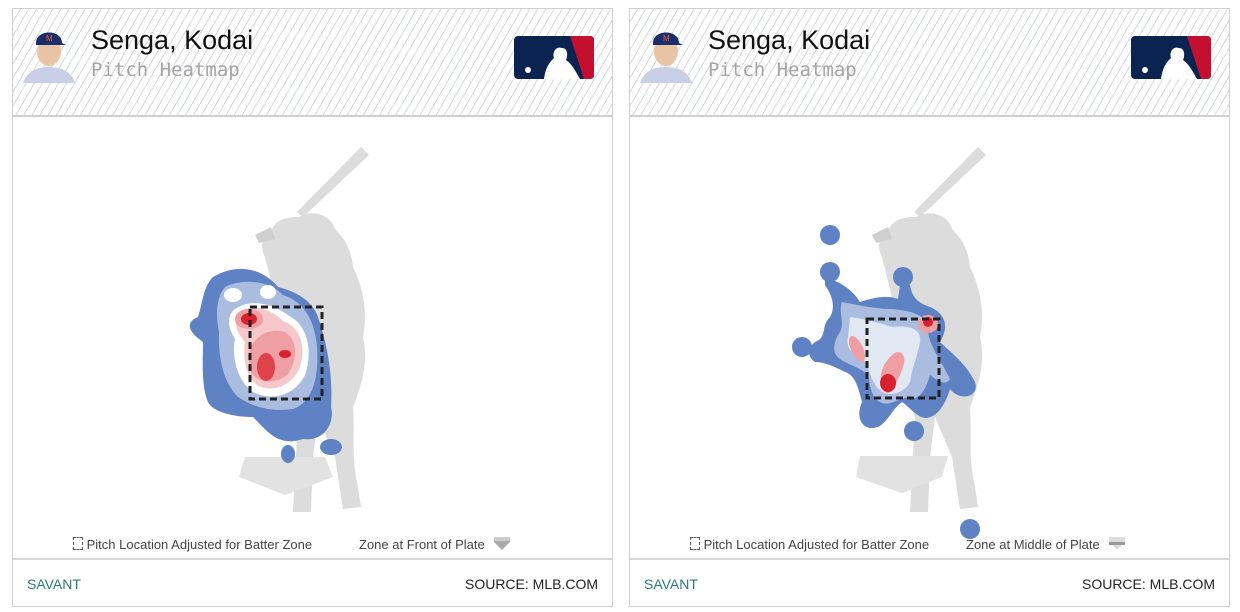 The width and height of the screenshot is (1240, 612). I want to click on legend-zone: Zone at Front of Plate, so click(435, 544).